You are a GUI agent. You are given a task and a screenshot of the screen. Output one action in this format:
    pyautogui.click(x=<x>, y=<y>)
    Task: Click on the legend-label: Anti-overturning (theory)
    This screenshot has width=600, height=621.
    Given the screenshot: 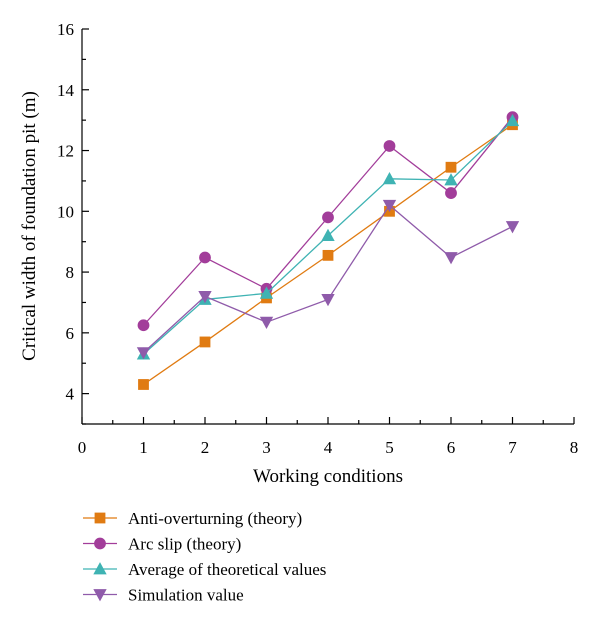 What is the action you would take?
    pyautogui.click(x=215, y=518)
    